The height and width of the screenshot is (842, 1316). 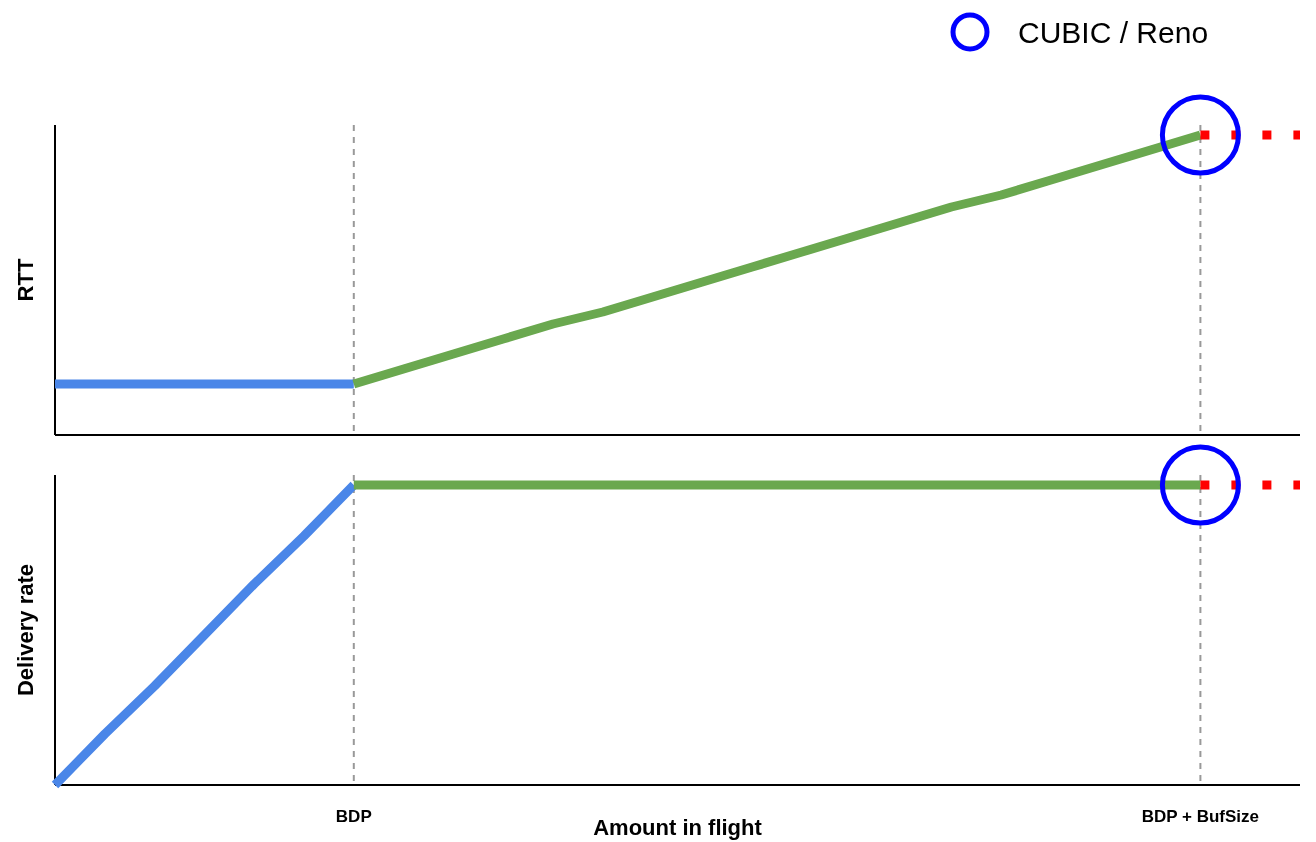 What do you see at coordinates (678, 827) in the screenshot?
I see `x-axis-title: Amount in flight` at bounding box center [678, 827].